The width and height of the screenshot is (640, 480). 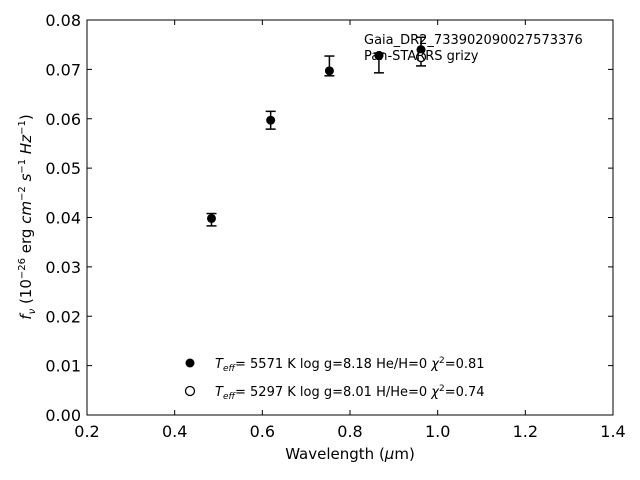 What do you see at coordinates (63, 20) in the screenshot?
I see `y-tick-label: 0.08` at bounding box center [63, 20].